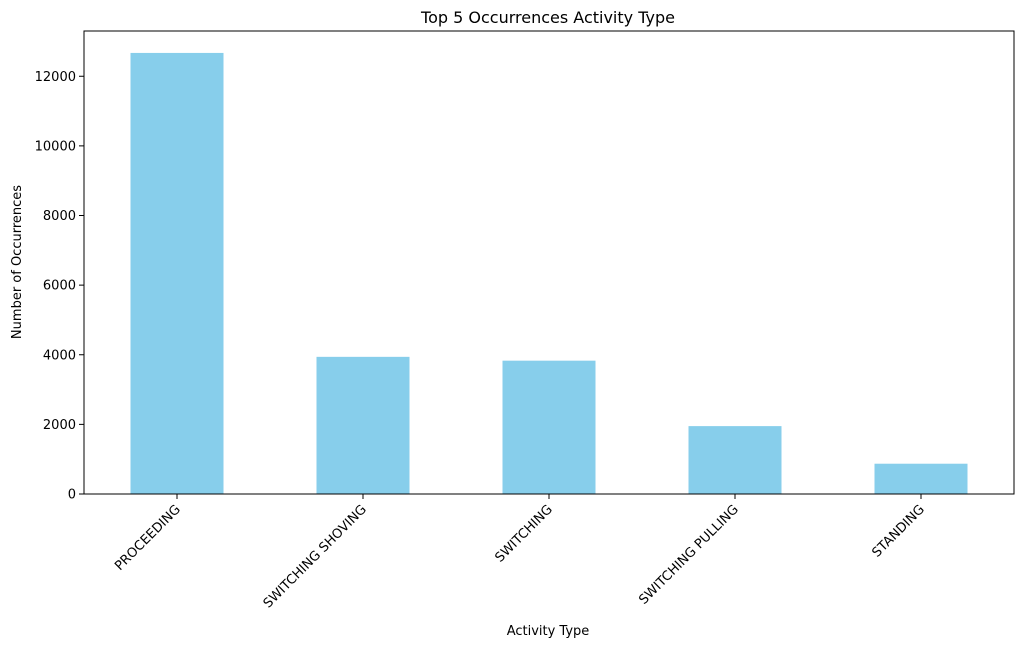 Image resolution: width=1023 pixels, height=648 pixels. I want to click on bar-standing, so click(921, 478).